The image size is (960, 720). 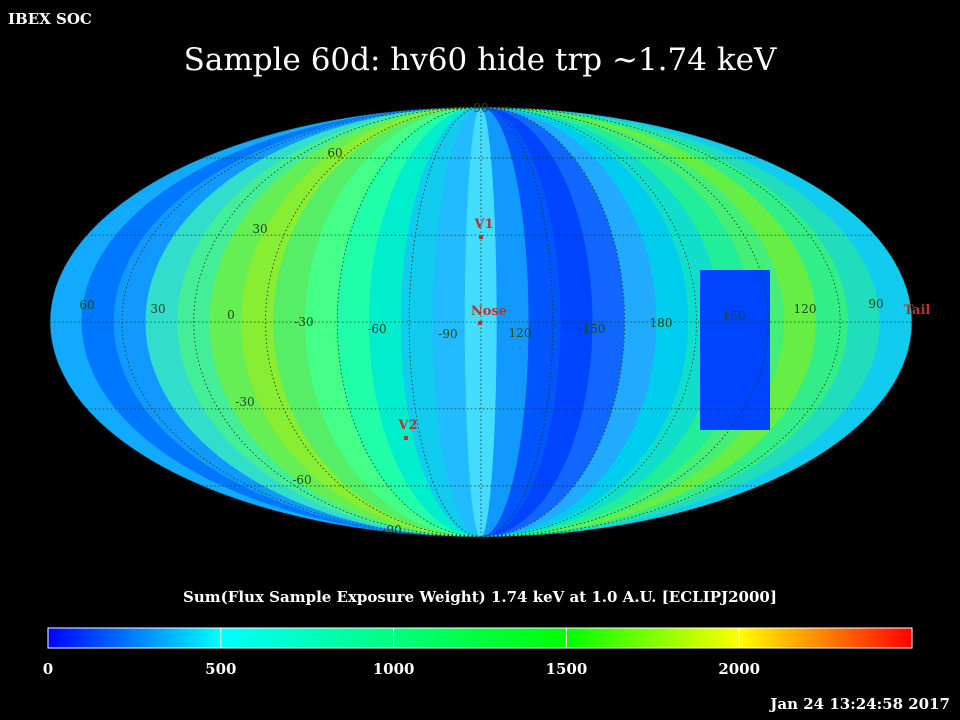 I want to click on longitude-label: -150, so click(x=592, y=329).